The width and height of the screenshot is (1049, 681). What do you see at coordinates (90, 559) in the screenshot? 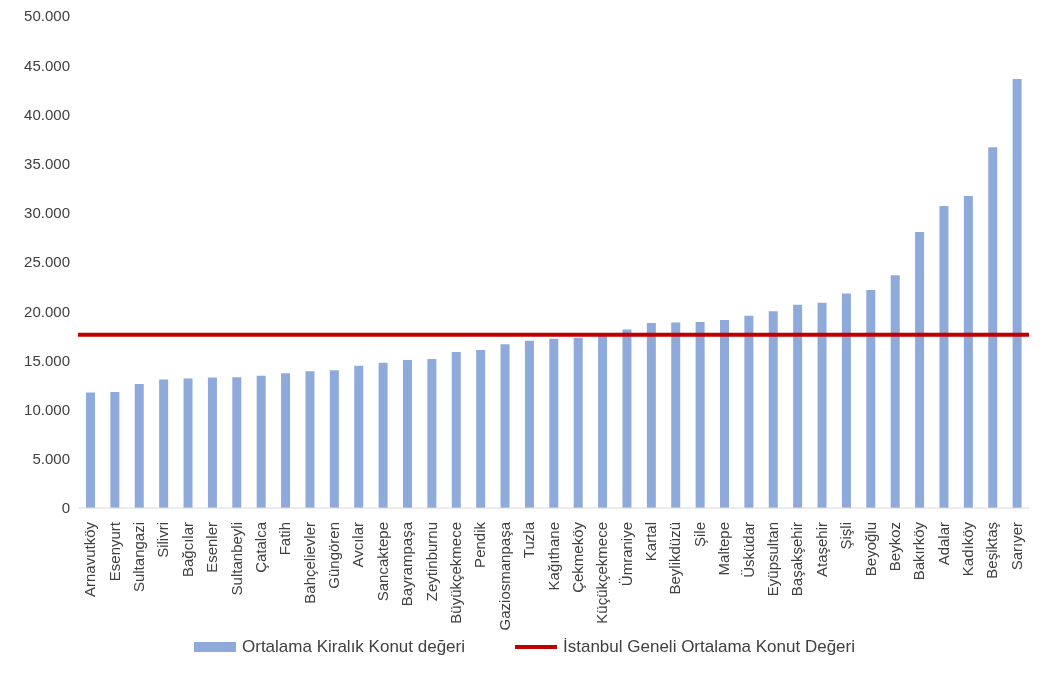
I see `x-tick-label: Arnavutköy` at bounding box center [90, 559].